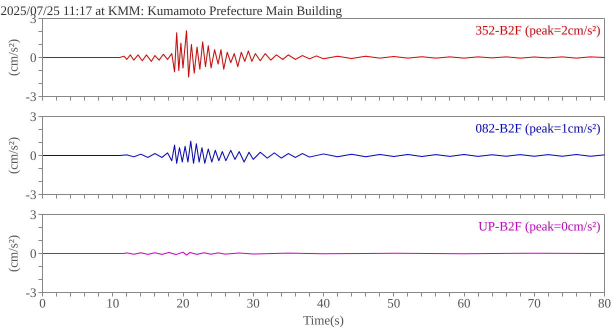  Describe the element at coordinates (323, 152) in the screenshot. I see `line-series` at that location.